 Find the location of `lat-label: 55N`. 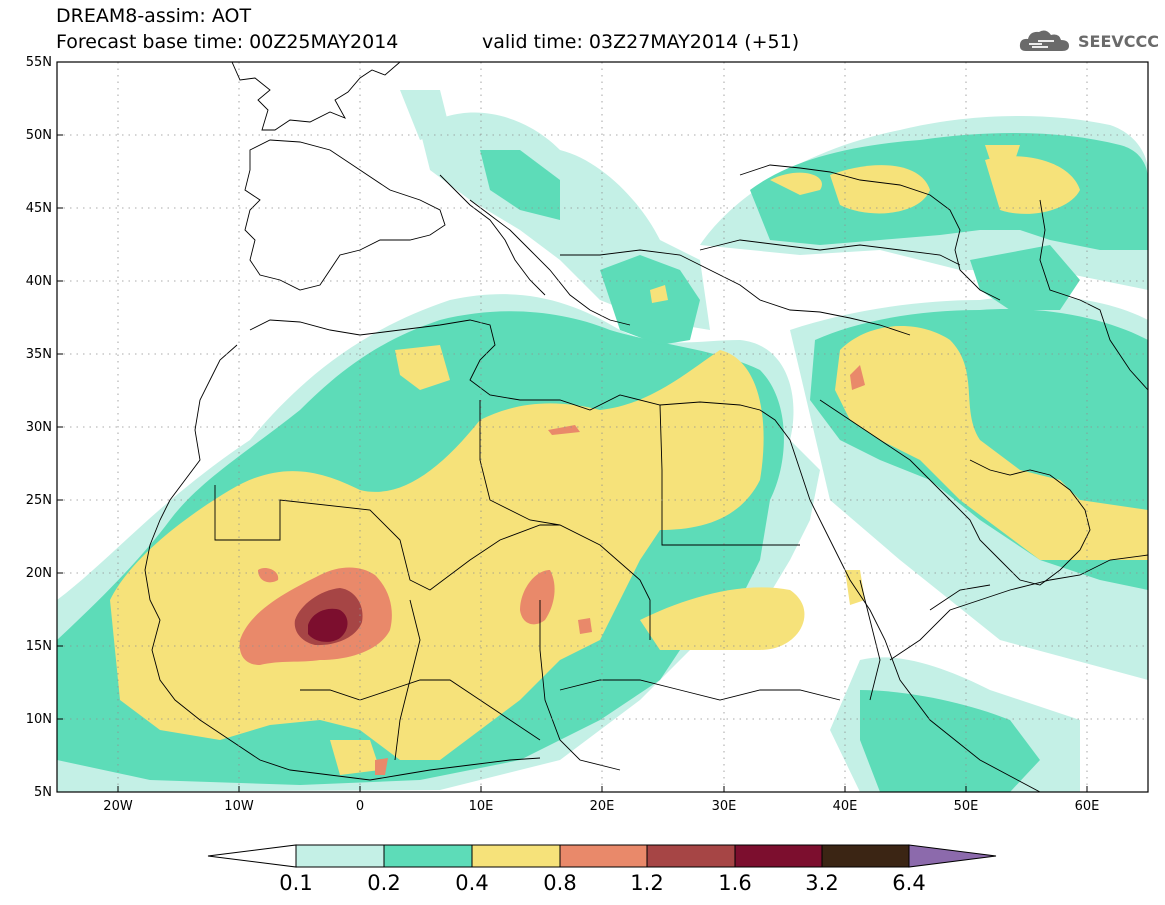

lat-label: 55N is located at coordinates (38, 62).